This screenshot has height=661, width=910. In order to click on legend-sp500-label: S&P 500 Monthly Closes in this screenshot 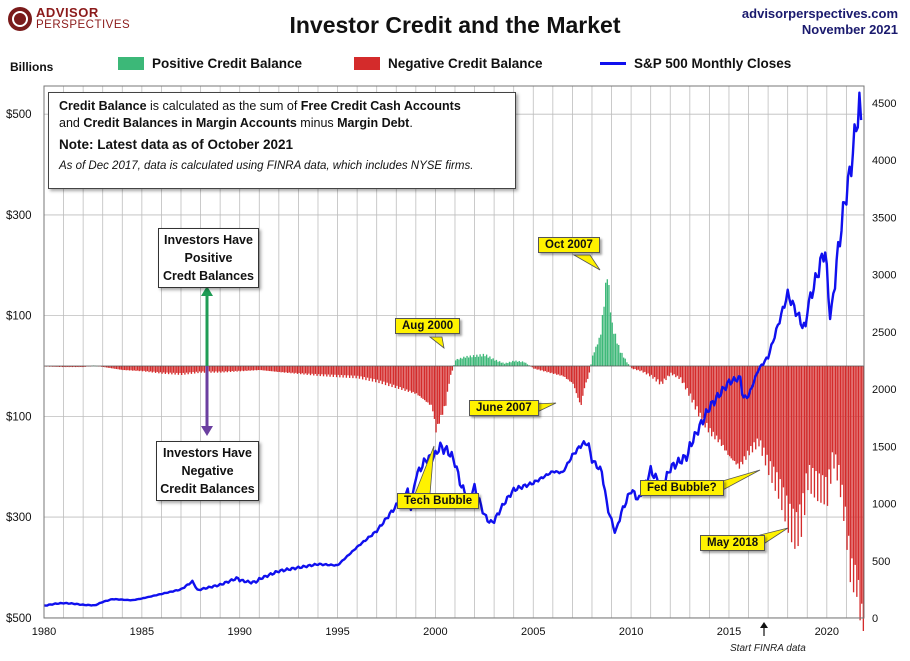, I will do `click(713, 63)`.